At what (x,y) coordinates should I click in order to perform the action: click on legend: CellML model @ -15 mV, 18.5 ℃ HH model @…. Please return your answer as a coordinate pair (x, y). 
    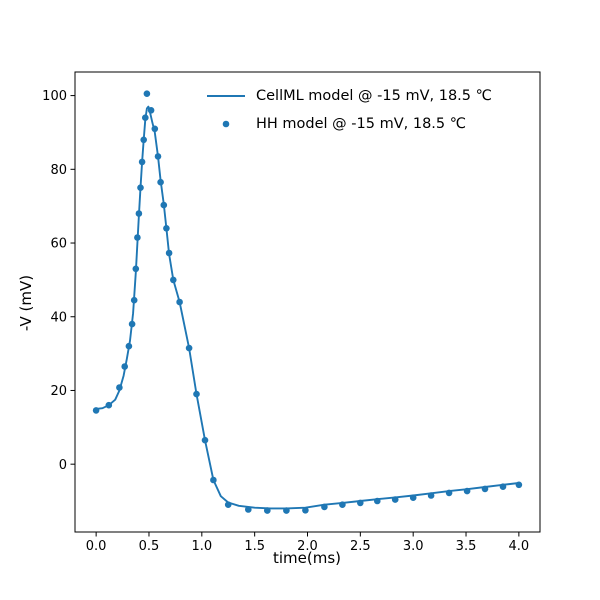
    Looking at the image, I should click on (349, 110).